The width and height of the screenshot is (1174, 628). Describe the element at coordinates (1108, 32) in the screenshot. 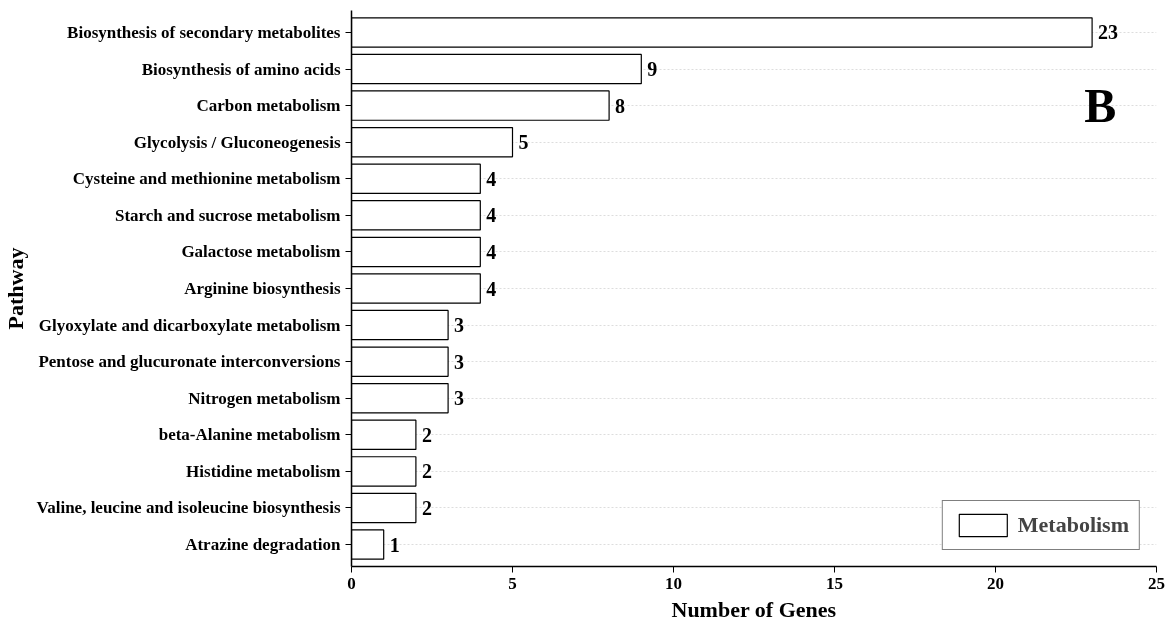

I see `data-label: 23` at that location.